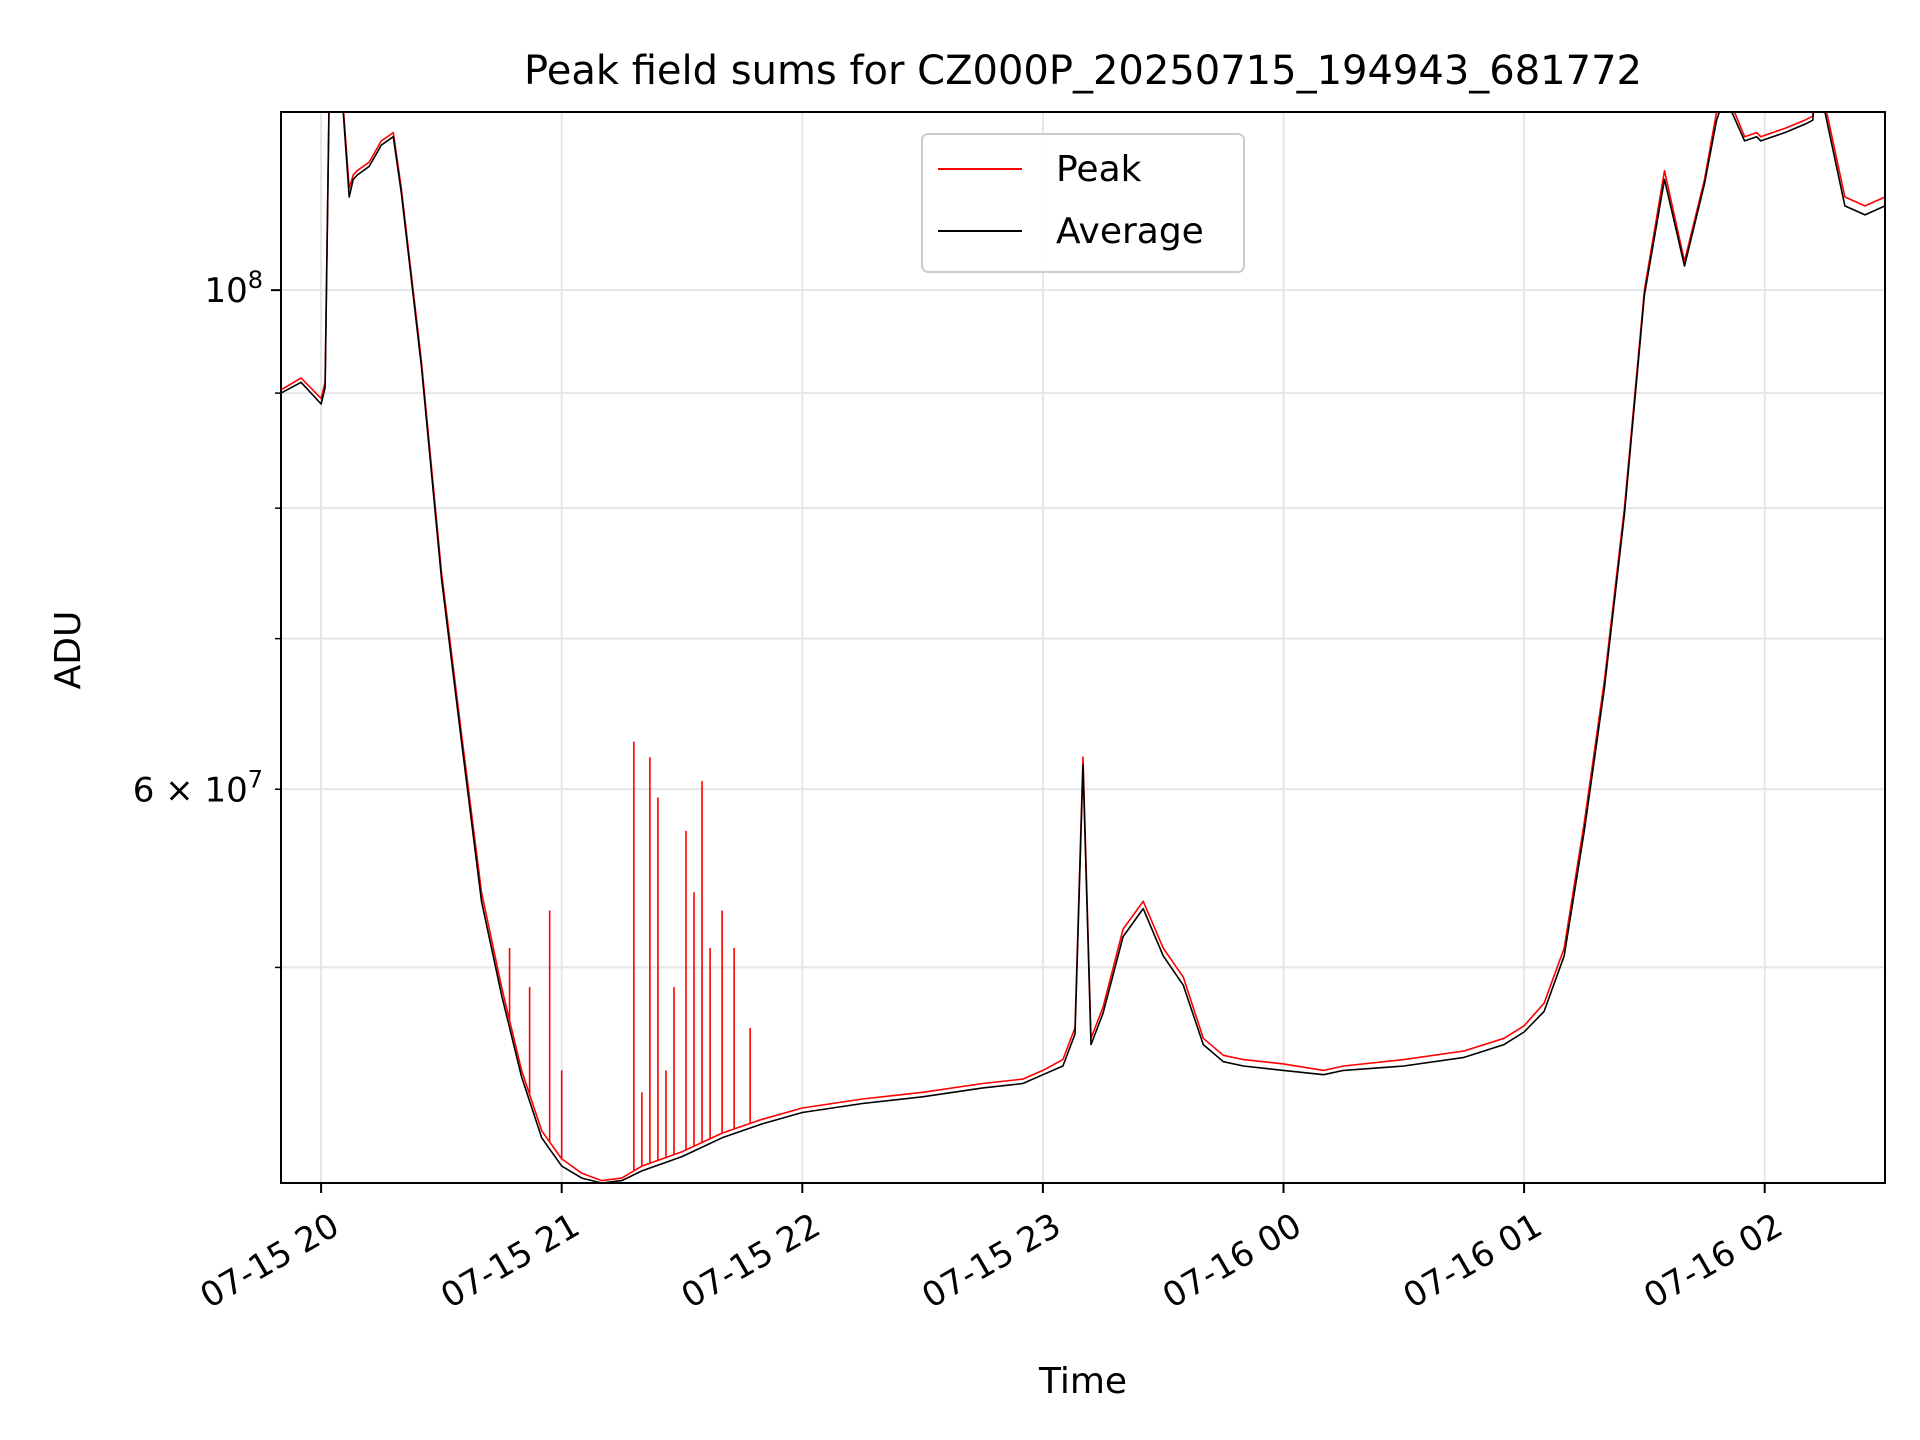 The height and width of the screenshot is (1440, 1920). Describe the element at coordinates (198, 787) in the screenshot. I see `y-tick-label: 6 × 107` at that location.